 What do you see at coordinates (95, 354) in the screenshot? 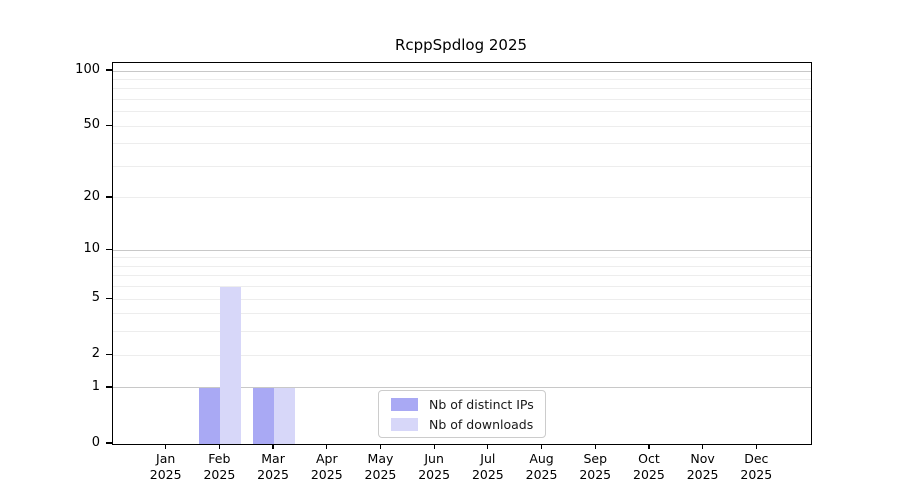
I see `y-tick-label: 2` at bounding box center [95, 354].